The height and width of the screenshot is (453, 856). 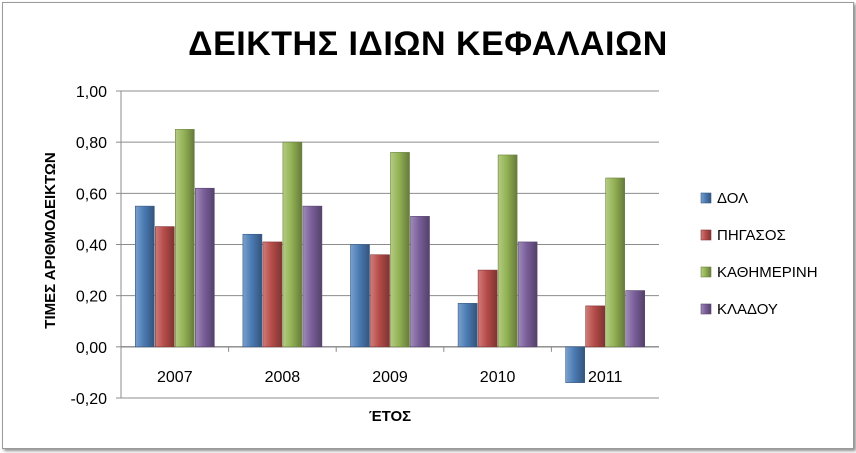 What do you see at coordinates (635, 319) in the screenshot?
I see `bar-ΚΛΑΔΟΥ-2011` at bounding box center [635, 319].